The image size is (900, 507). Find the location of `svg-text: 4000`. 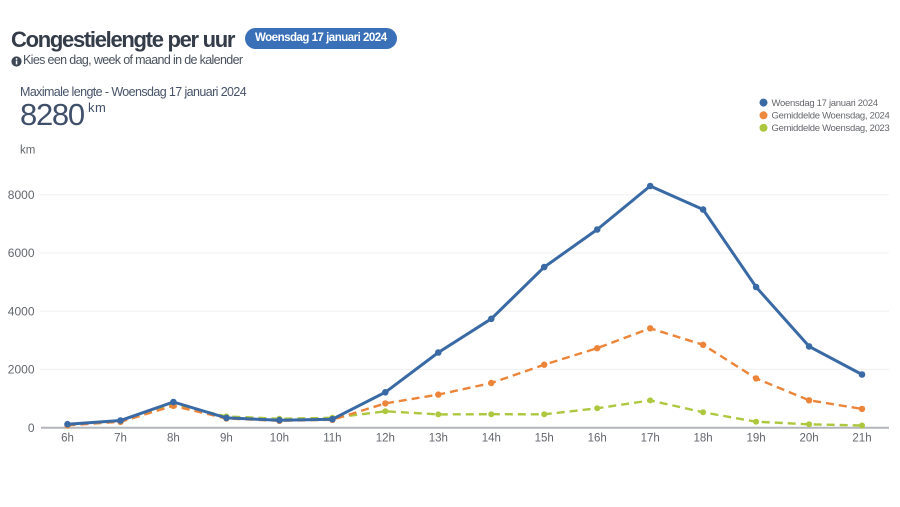

svg-text: 4000 is located at coordinates (21, 311).